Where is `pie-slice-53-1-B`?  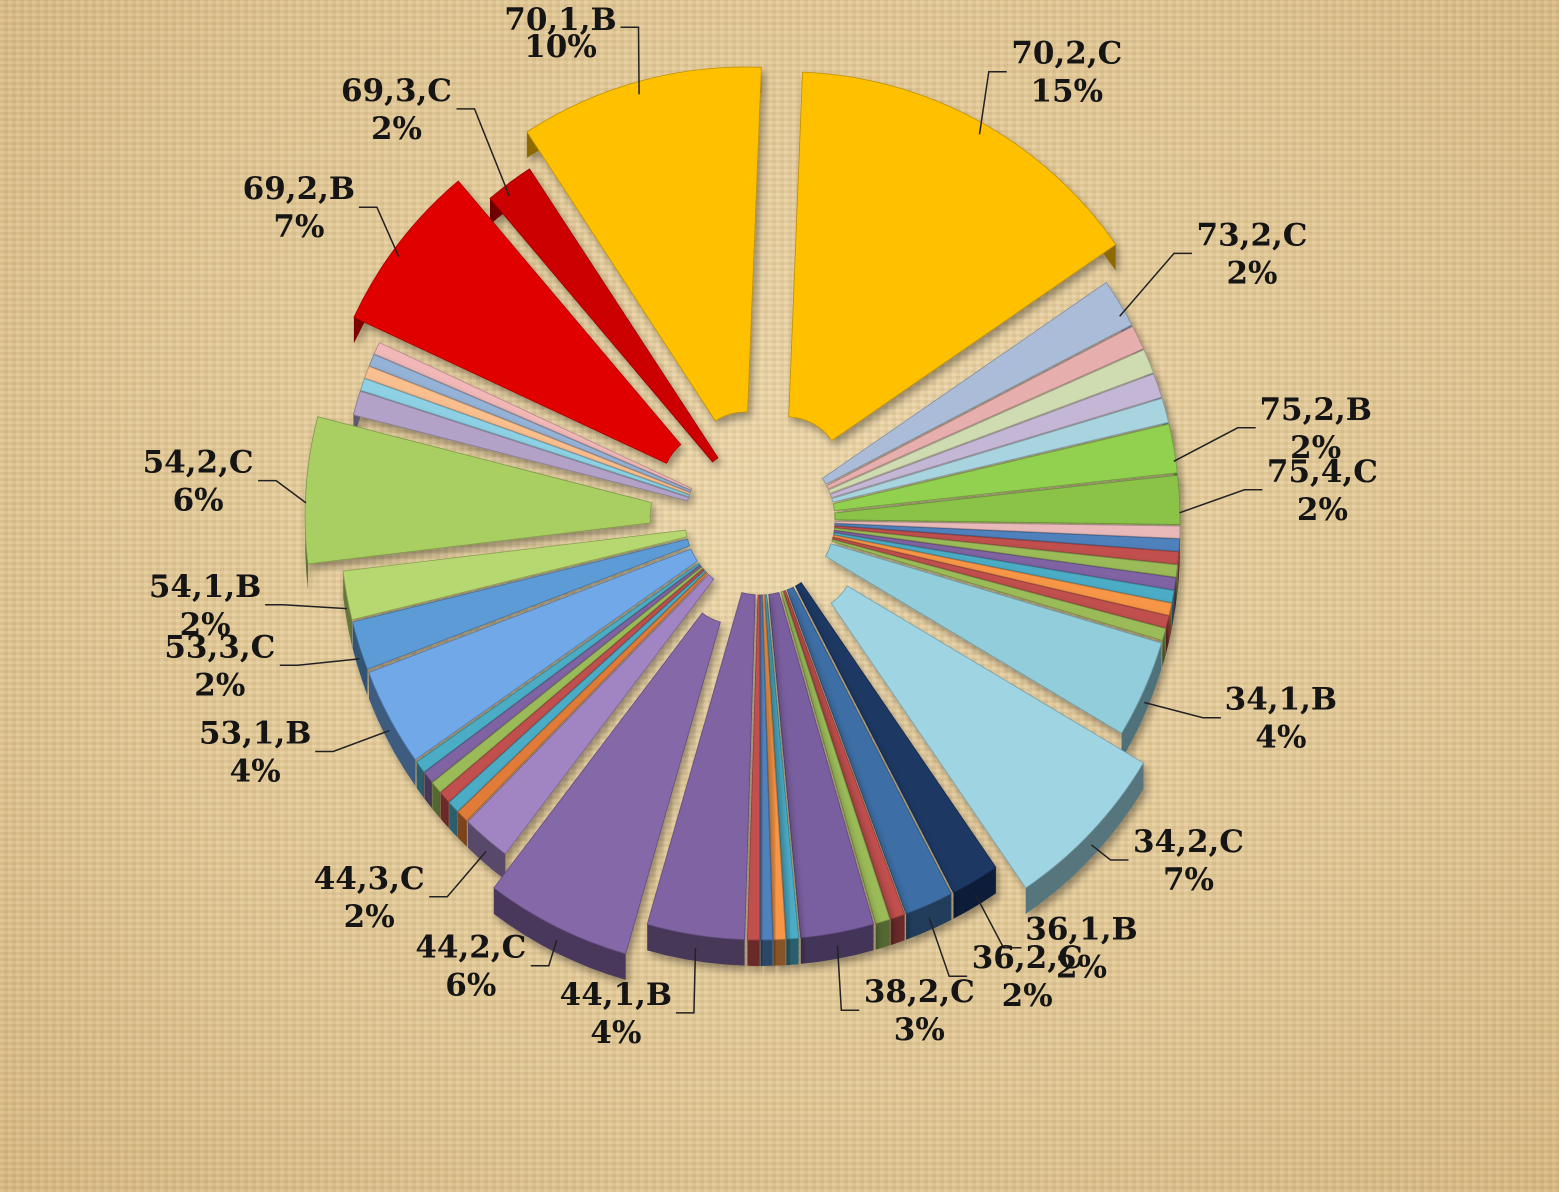
pie-slice-53-1-B is located at coordinates (533, 667).